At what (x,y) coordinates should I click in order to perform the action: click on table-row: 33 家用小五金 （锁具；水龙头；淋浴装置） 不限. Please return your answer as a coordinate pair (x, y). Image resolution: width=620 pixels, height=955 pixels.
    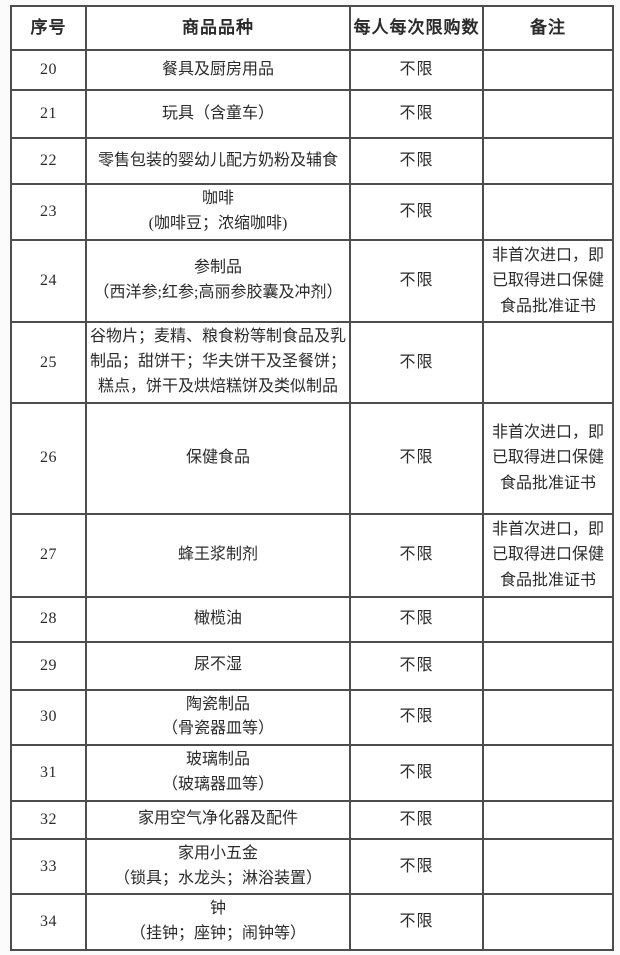
    Looking at the image, I should click on (312, 866).